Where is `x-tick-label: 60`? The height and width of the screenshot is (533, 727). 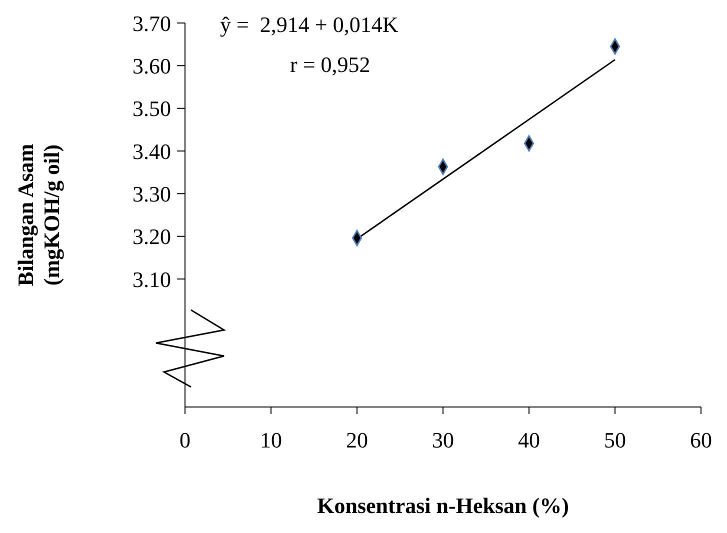
x-tick-label: 60 is located at coordinates (701, 440).